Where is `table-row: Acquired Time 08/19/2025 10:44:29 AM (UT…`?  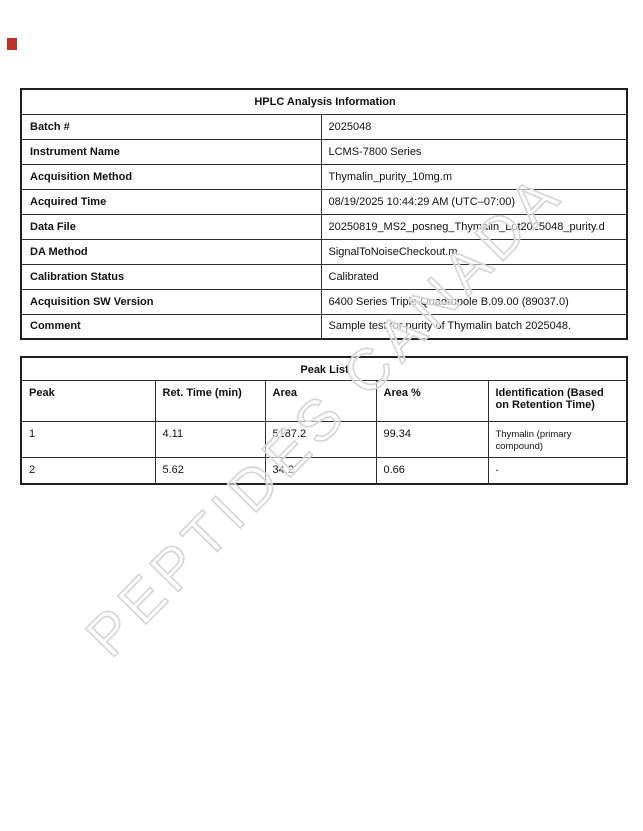
table-row: Acquired Time 08/19/2025 10:44:29 AM (UT… is located at coordinates (324, 201).